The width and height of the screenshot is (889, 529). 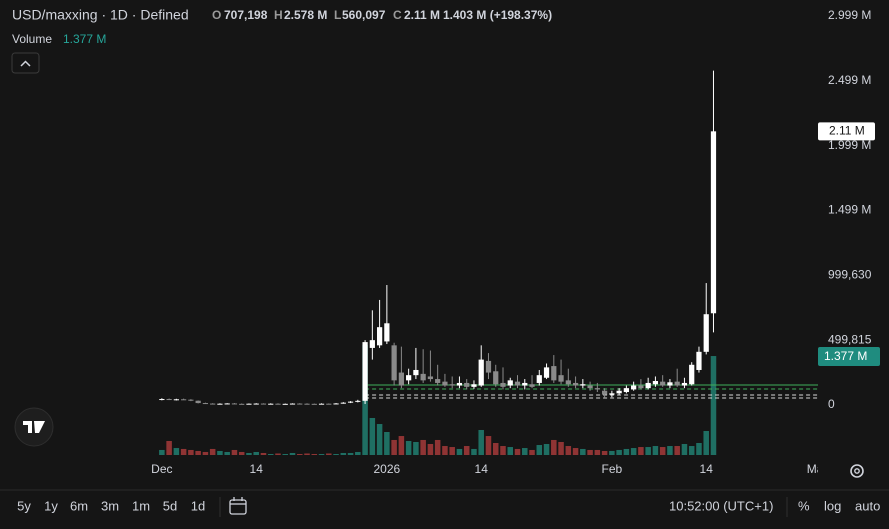 What do you see at coordinates (832, 505) in the screenshot?
I see `log-toggle: log` at bounding box center [832, 505].